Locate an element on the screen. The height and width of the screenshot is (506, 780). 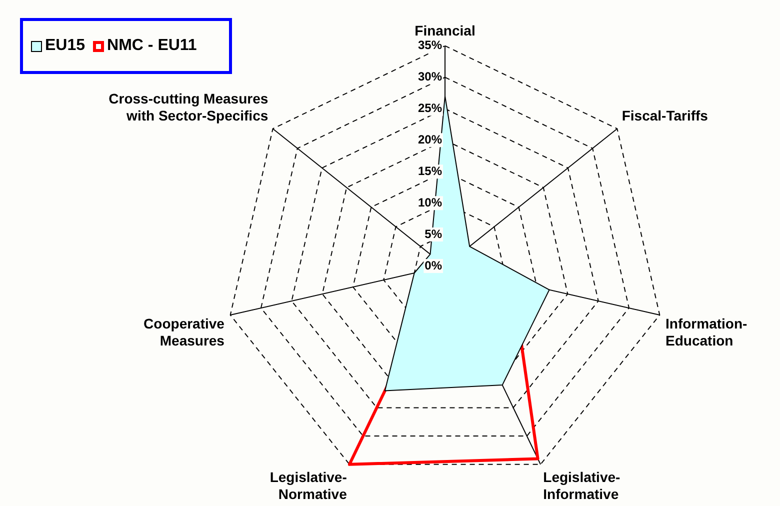
y-tick-label: 15% is located at coordinates (430, 171).